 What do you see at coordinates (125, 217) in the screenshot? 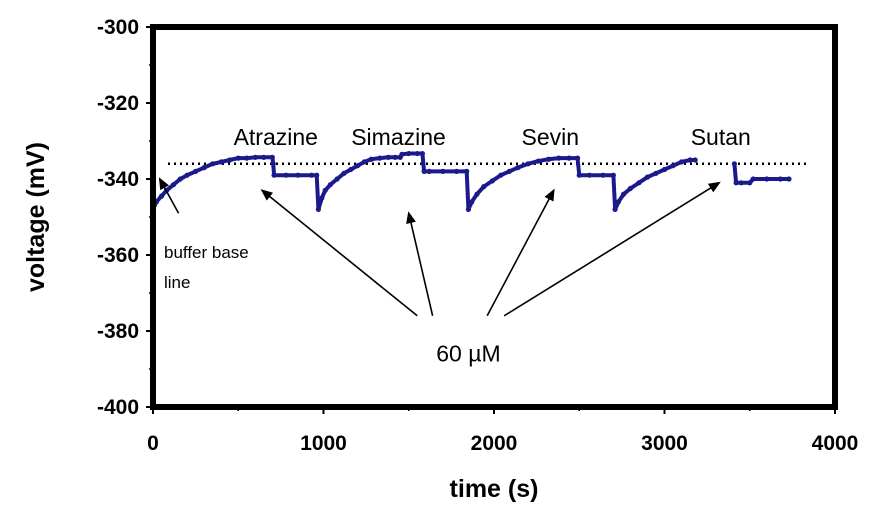
I see `y-axis-ticks: -300 -320 -340 -360 -380 -400` at bounding box center [125, 217].